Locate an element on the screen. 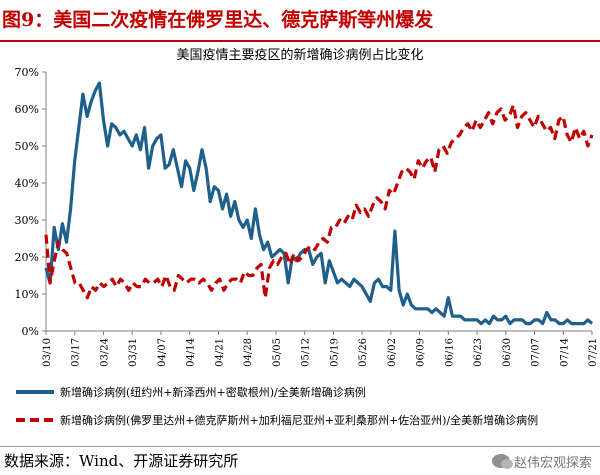  x-tick-label: 05/19 is located at coordinates (334, 352).